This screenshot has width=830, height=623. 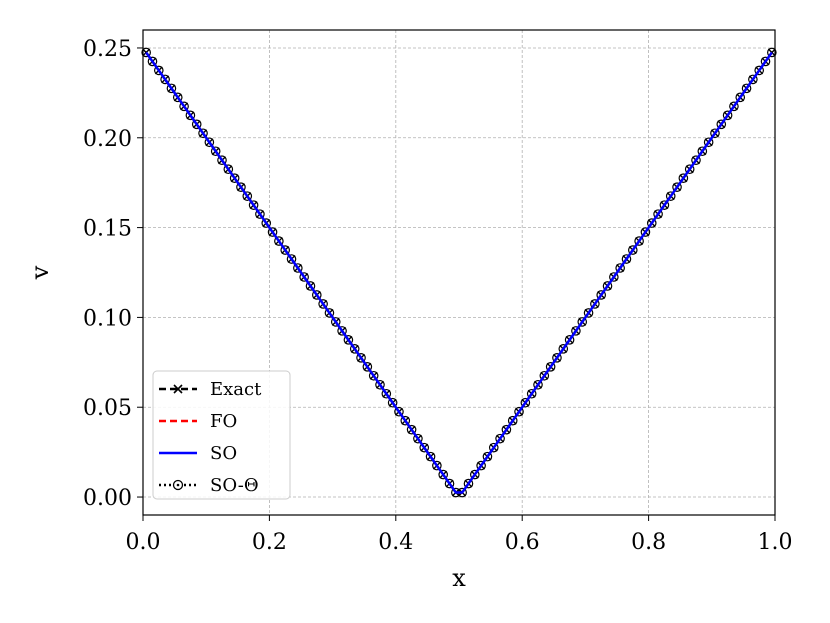 What do you see at coordinates (107, 498) in the screenshot?
I see `y-tick-label: 0.00` at bounding box center [107, 498].